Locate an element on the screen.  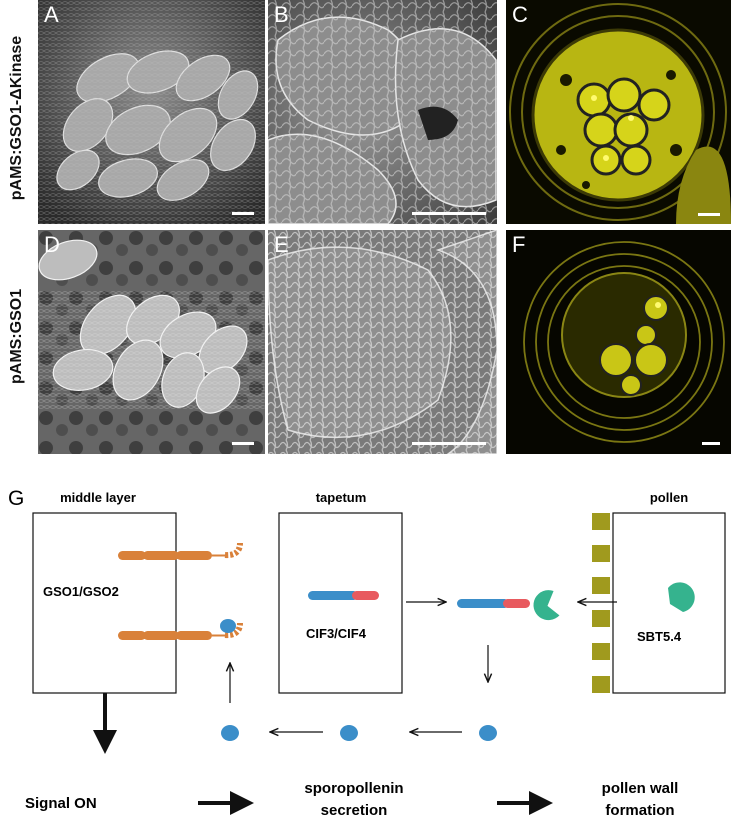
label-gso1-gso2: GSO1/GSO2 is located at coordinates (81, 591).